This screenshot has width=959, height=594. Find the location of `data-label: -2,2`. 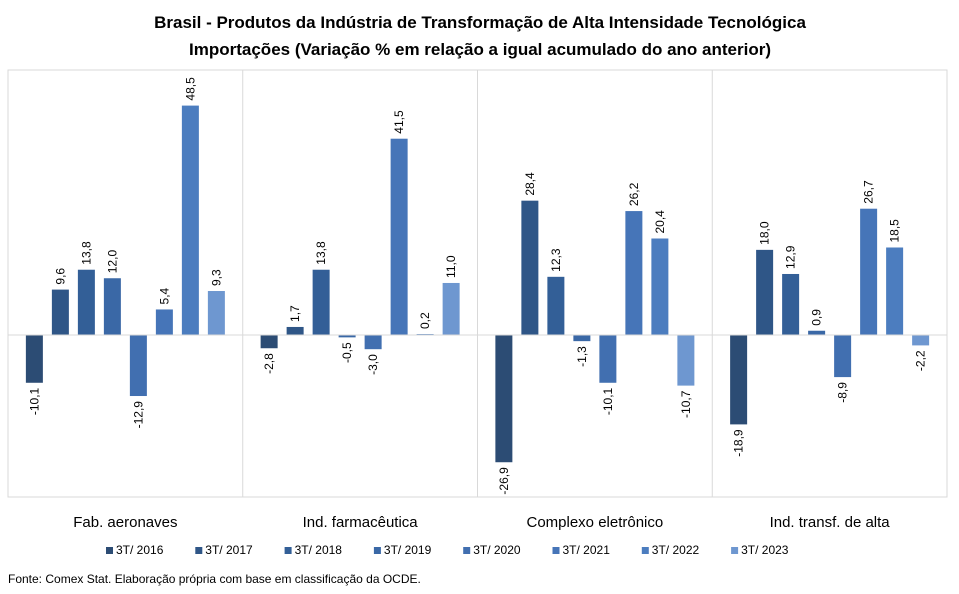

data-label: -2,2 is located at coordinates (921, 360).